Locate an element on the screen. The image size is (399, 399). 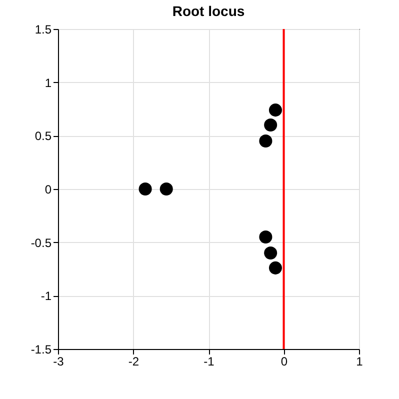
y-tick-label: 0 is located at coordinates (48, 189).